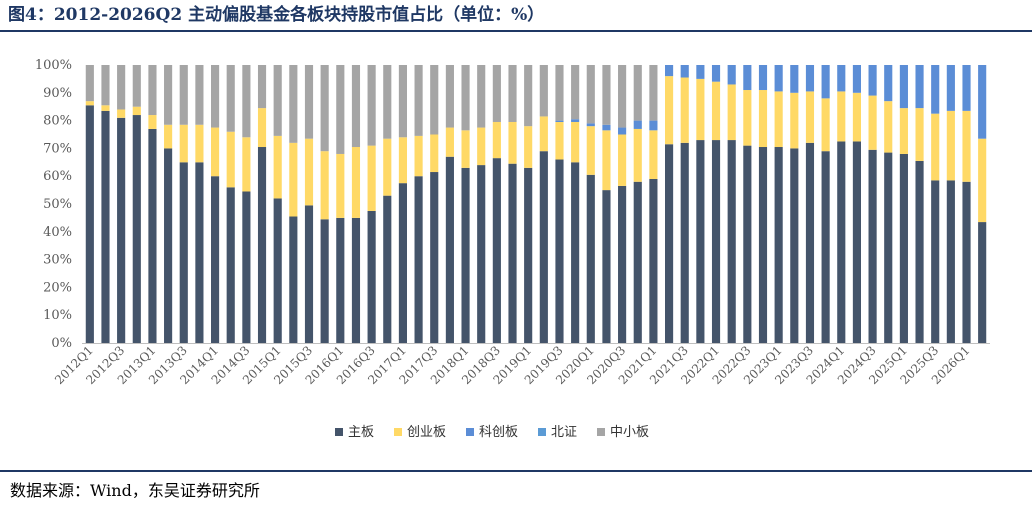 The image size is (1032, 505). What do you see at coordinates (57, 93) in the screenshot?
I see `y-tick-label: 90%` at bounding box center [57, 93].